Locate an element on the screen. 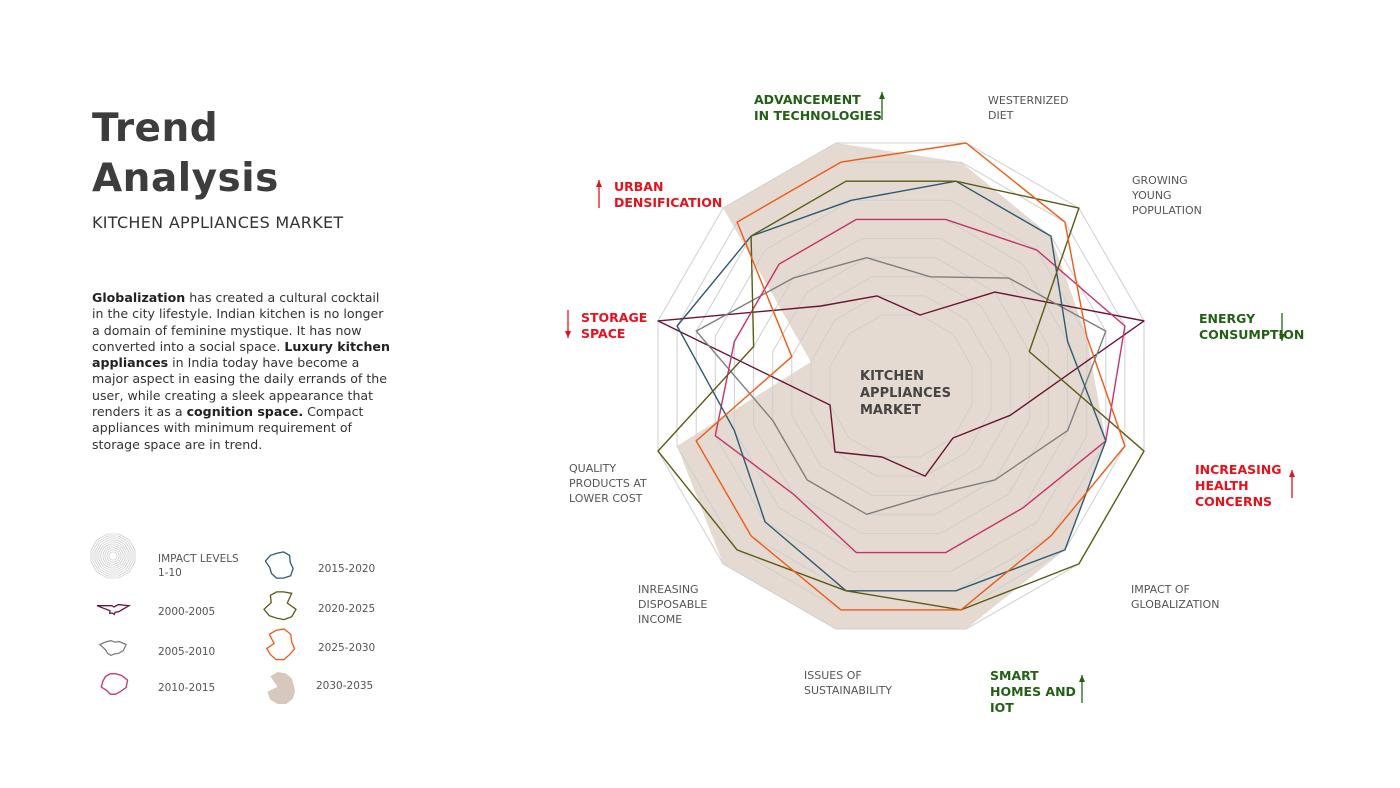 This screenshot has height=788, width=1400. legend-label: 2020-2025 is located at coordinates (347, 609).